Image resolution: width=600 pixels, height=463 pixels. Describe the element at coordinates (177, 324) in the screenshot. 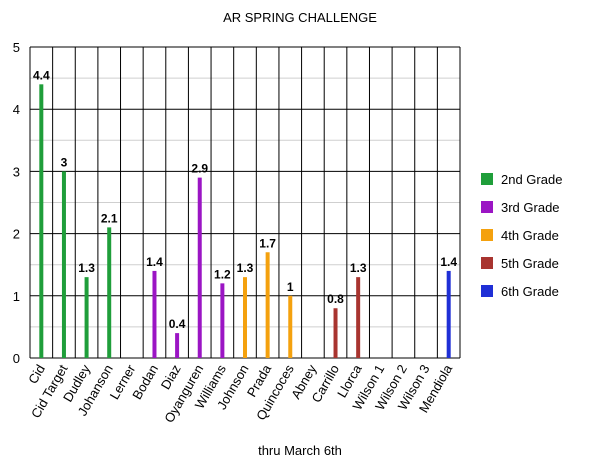

I see `data-label: 0.4` at that location.